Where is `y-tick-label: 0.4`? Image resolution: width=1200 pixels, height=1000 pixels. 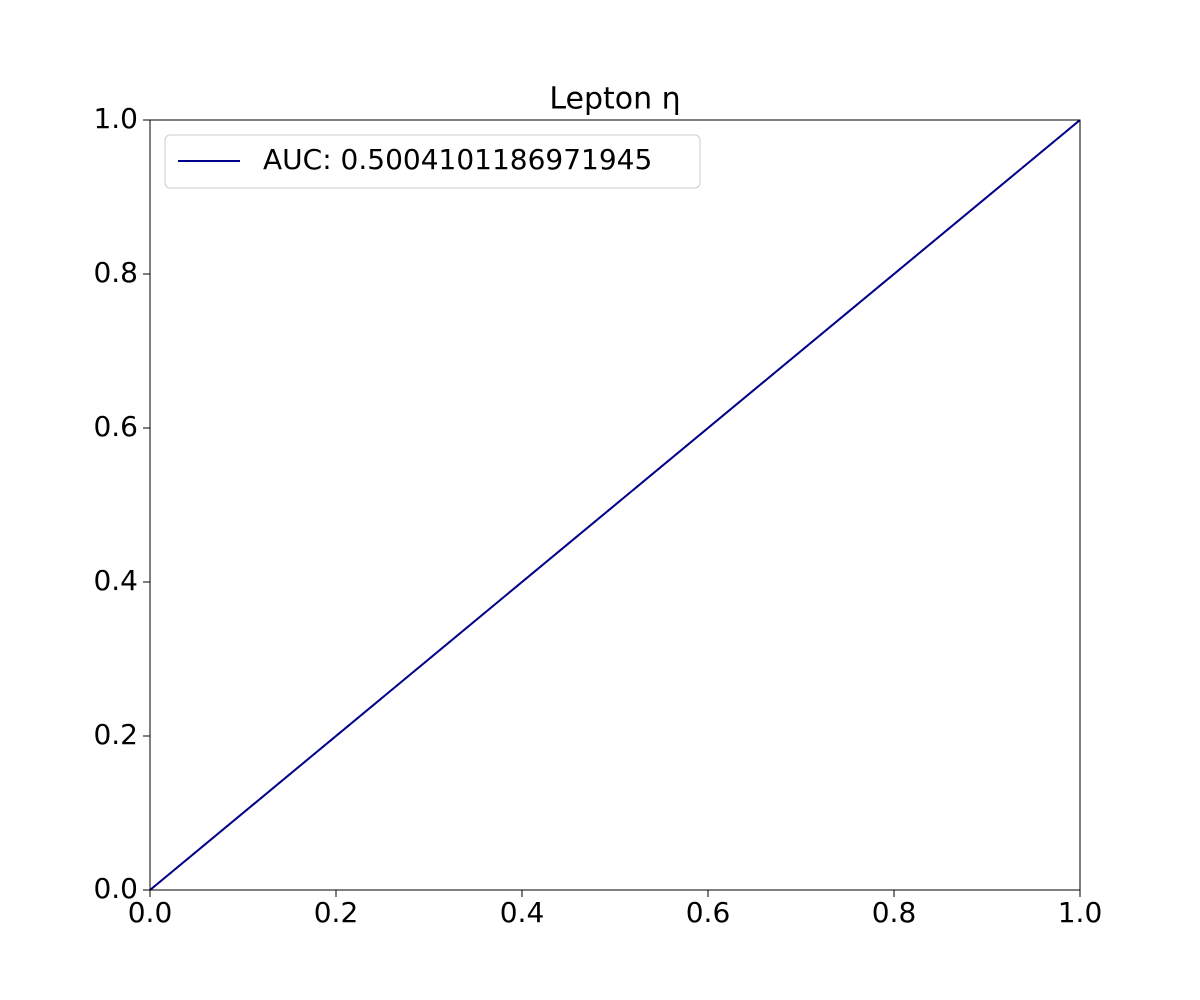 y-tick-label: 0.4 is located at coordinates (115, 580).